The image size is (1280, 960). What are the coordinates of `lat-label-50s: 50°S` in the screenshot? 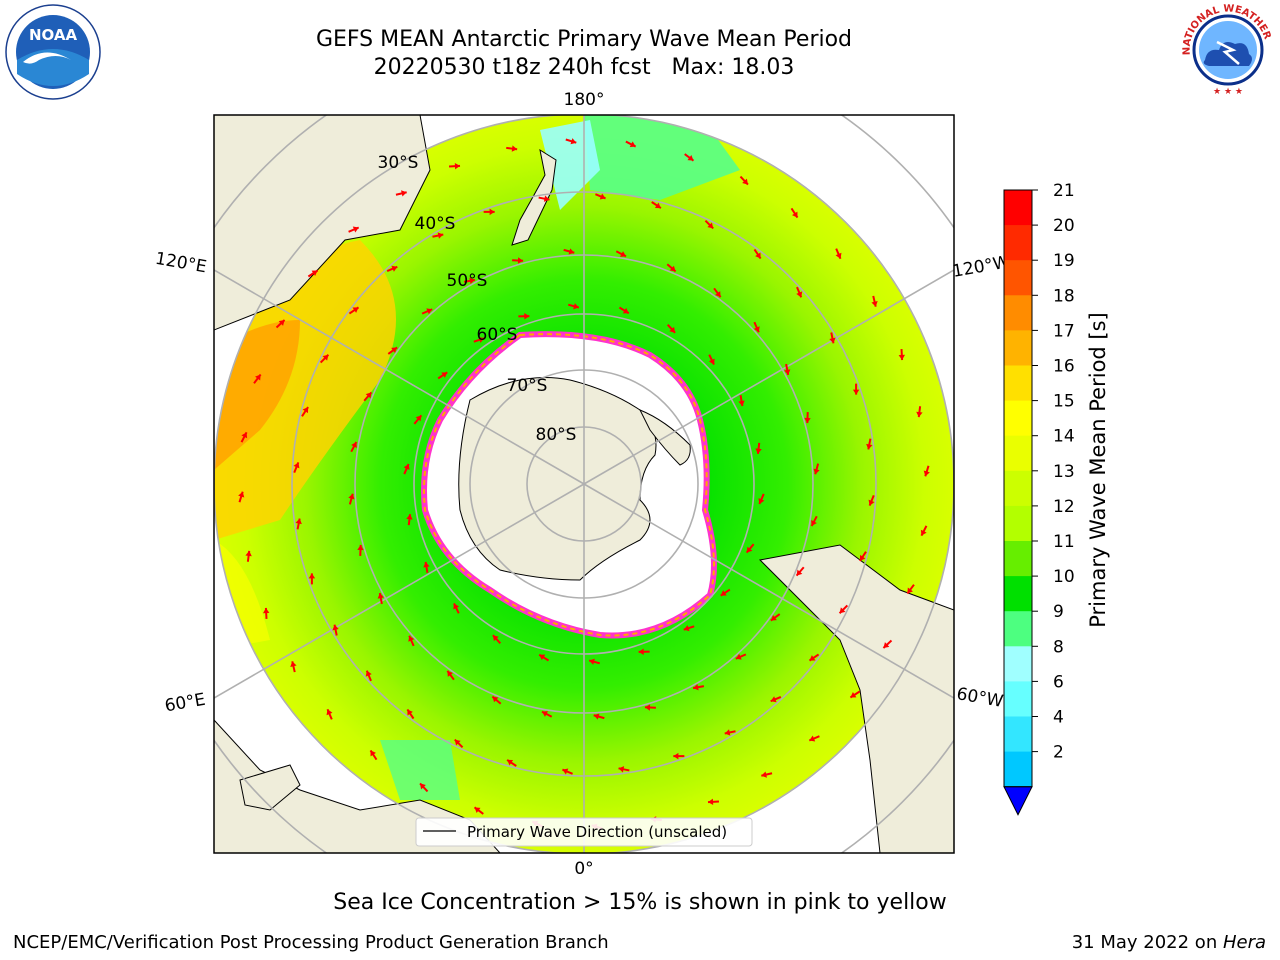 It's located at (467, 281).